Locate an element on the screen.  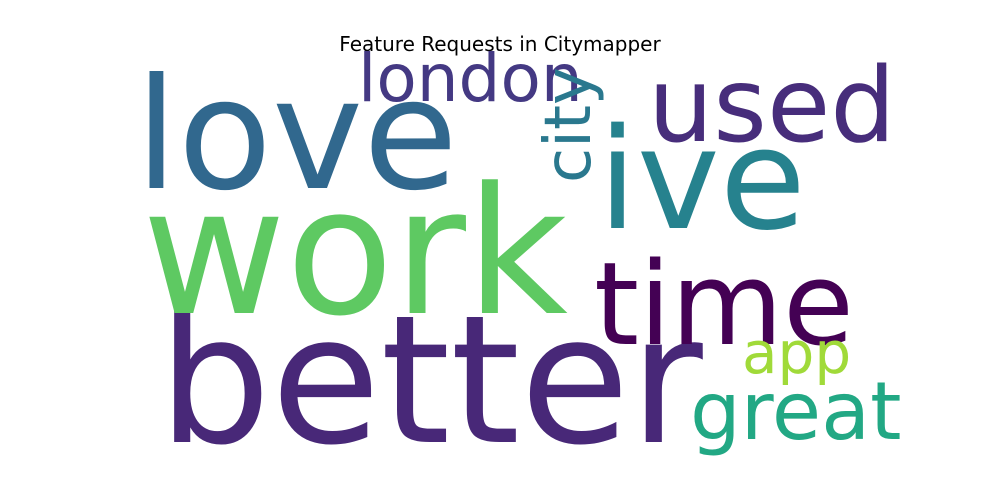
word-ive: ive is located at coordinates (702, 180).